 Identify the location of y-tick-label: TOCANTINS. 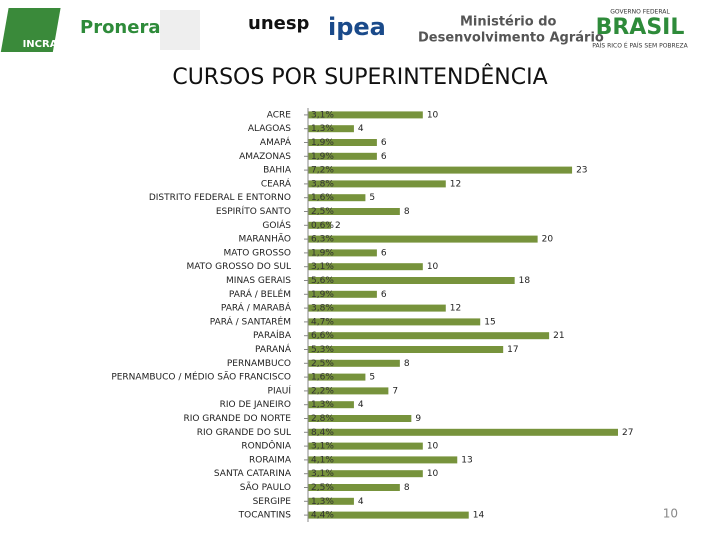
(265, 516).